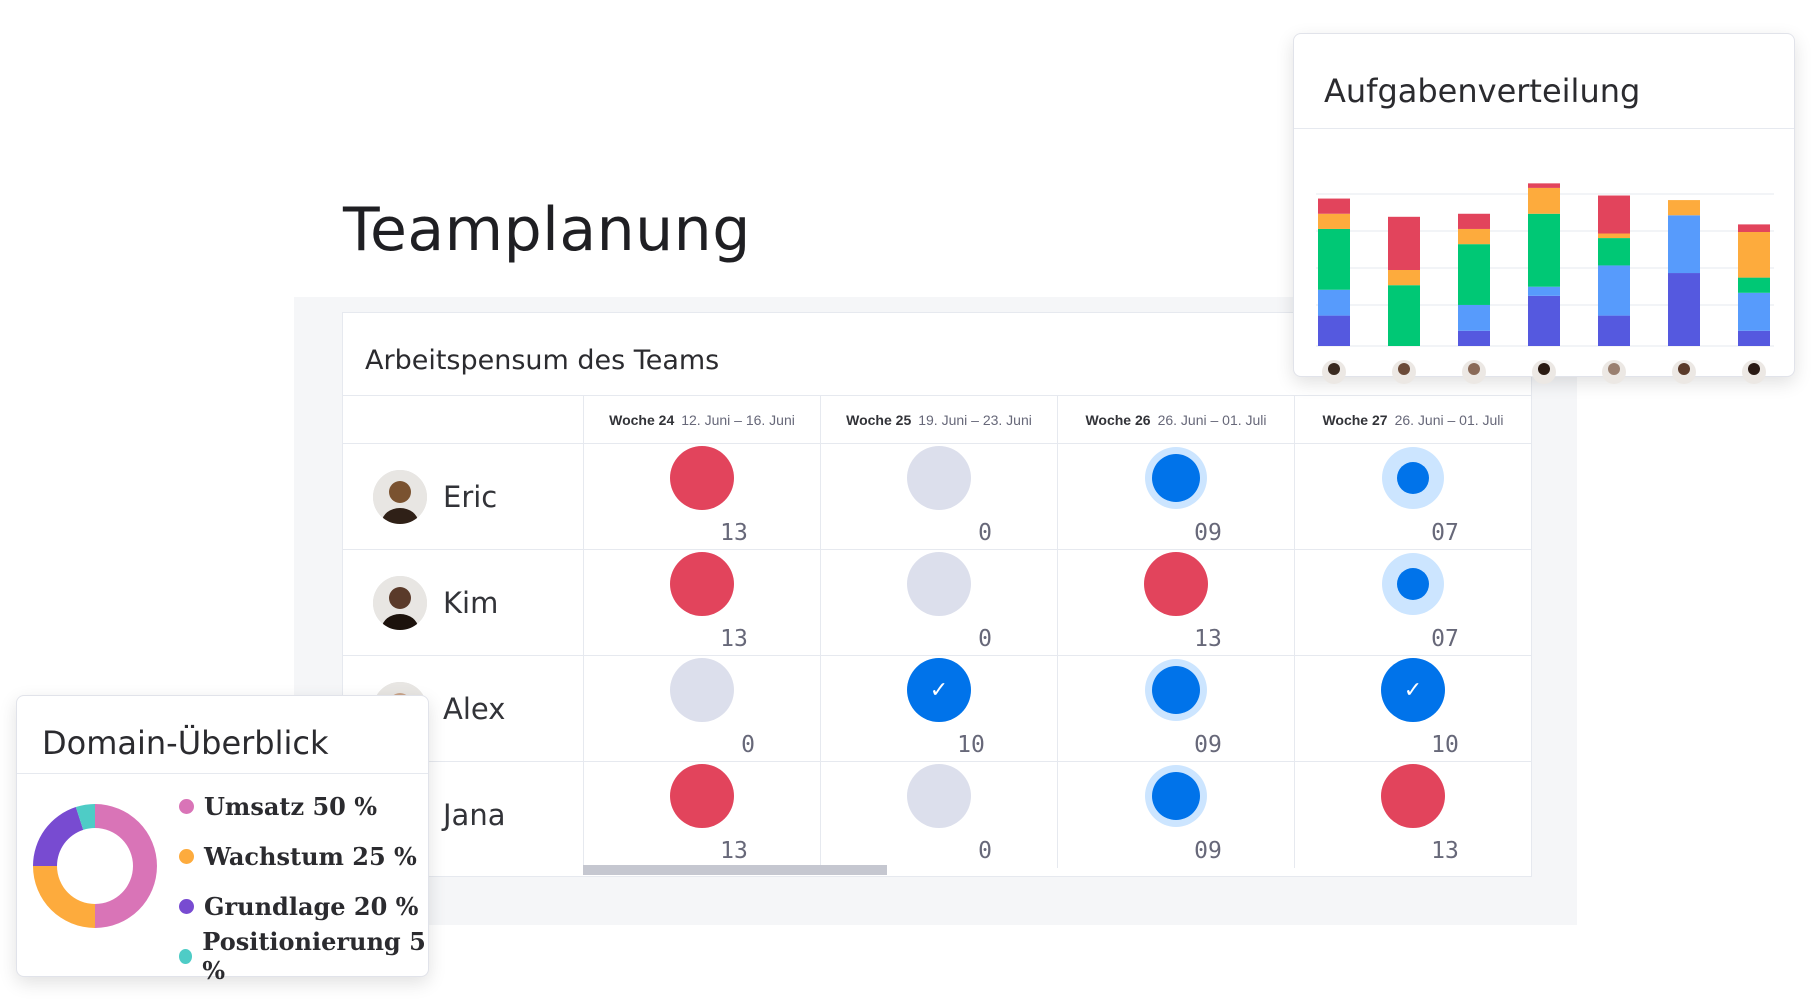 This screenshot has height=1000, width=1820. I want to click on legend-item: Wachstum 25 %, so click(303, 856).